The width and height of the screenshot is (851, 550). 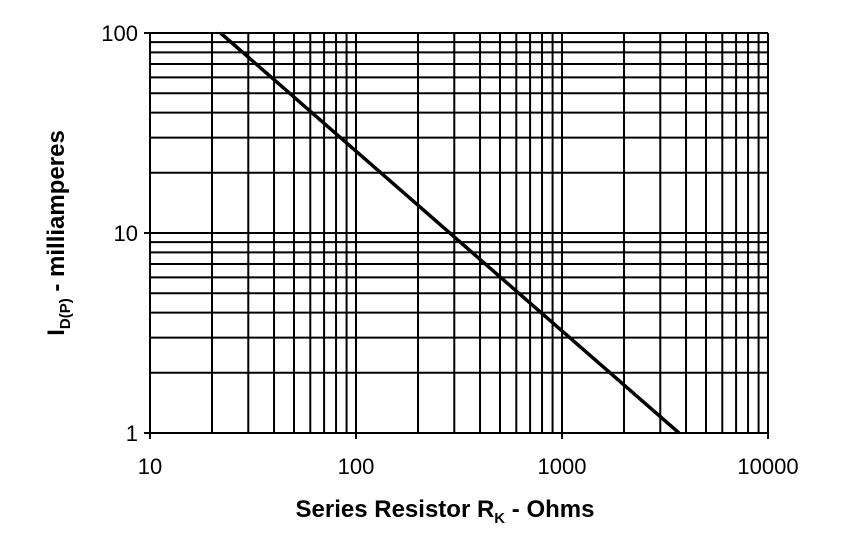 I want to click on x-axis-title: Series Resistor RK - Ohms, so click(x=445, y=511).